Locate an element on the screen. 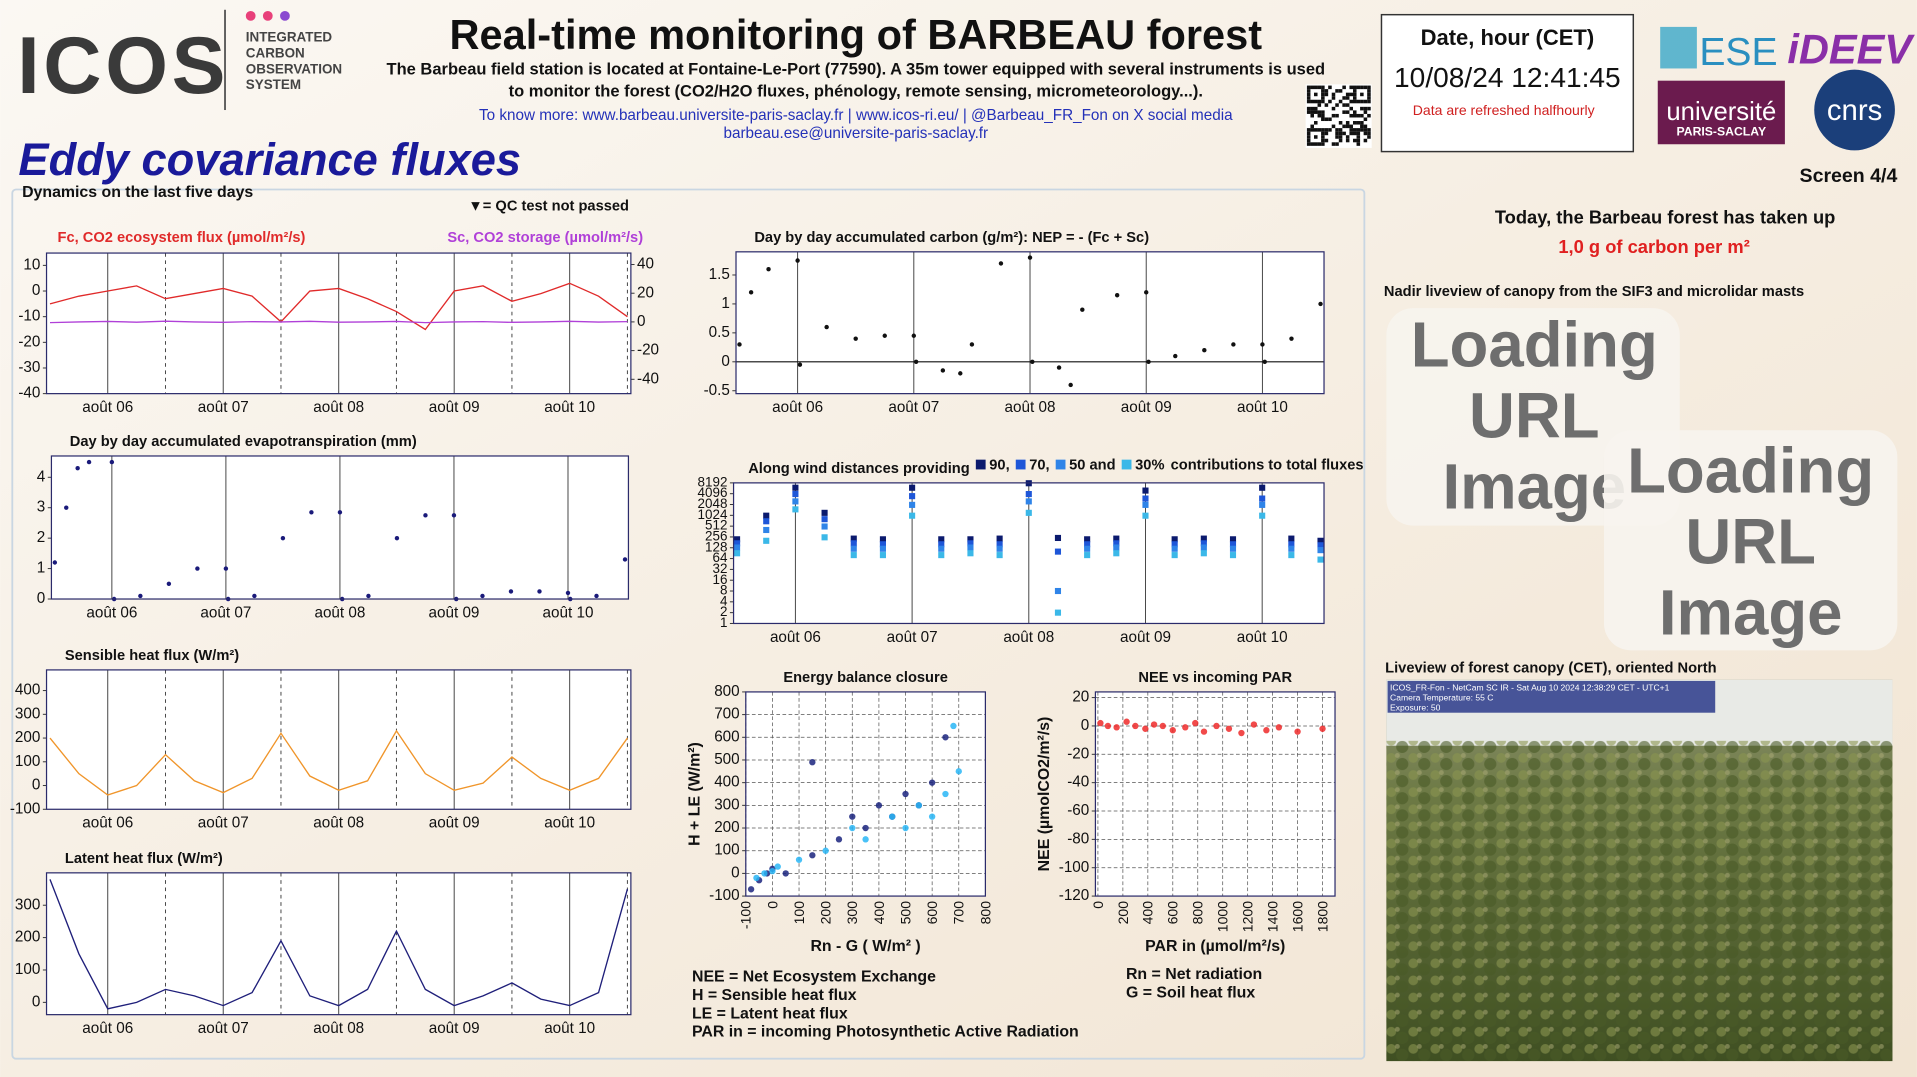 The image size is (1917, 1077). legend-label: 30% is located at coordinates (1149, 465).